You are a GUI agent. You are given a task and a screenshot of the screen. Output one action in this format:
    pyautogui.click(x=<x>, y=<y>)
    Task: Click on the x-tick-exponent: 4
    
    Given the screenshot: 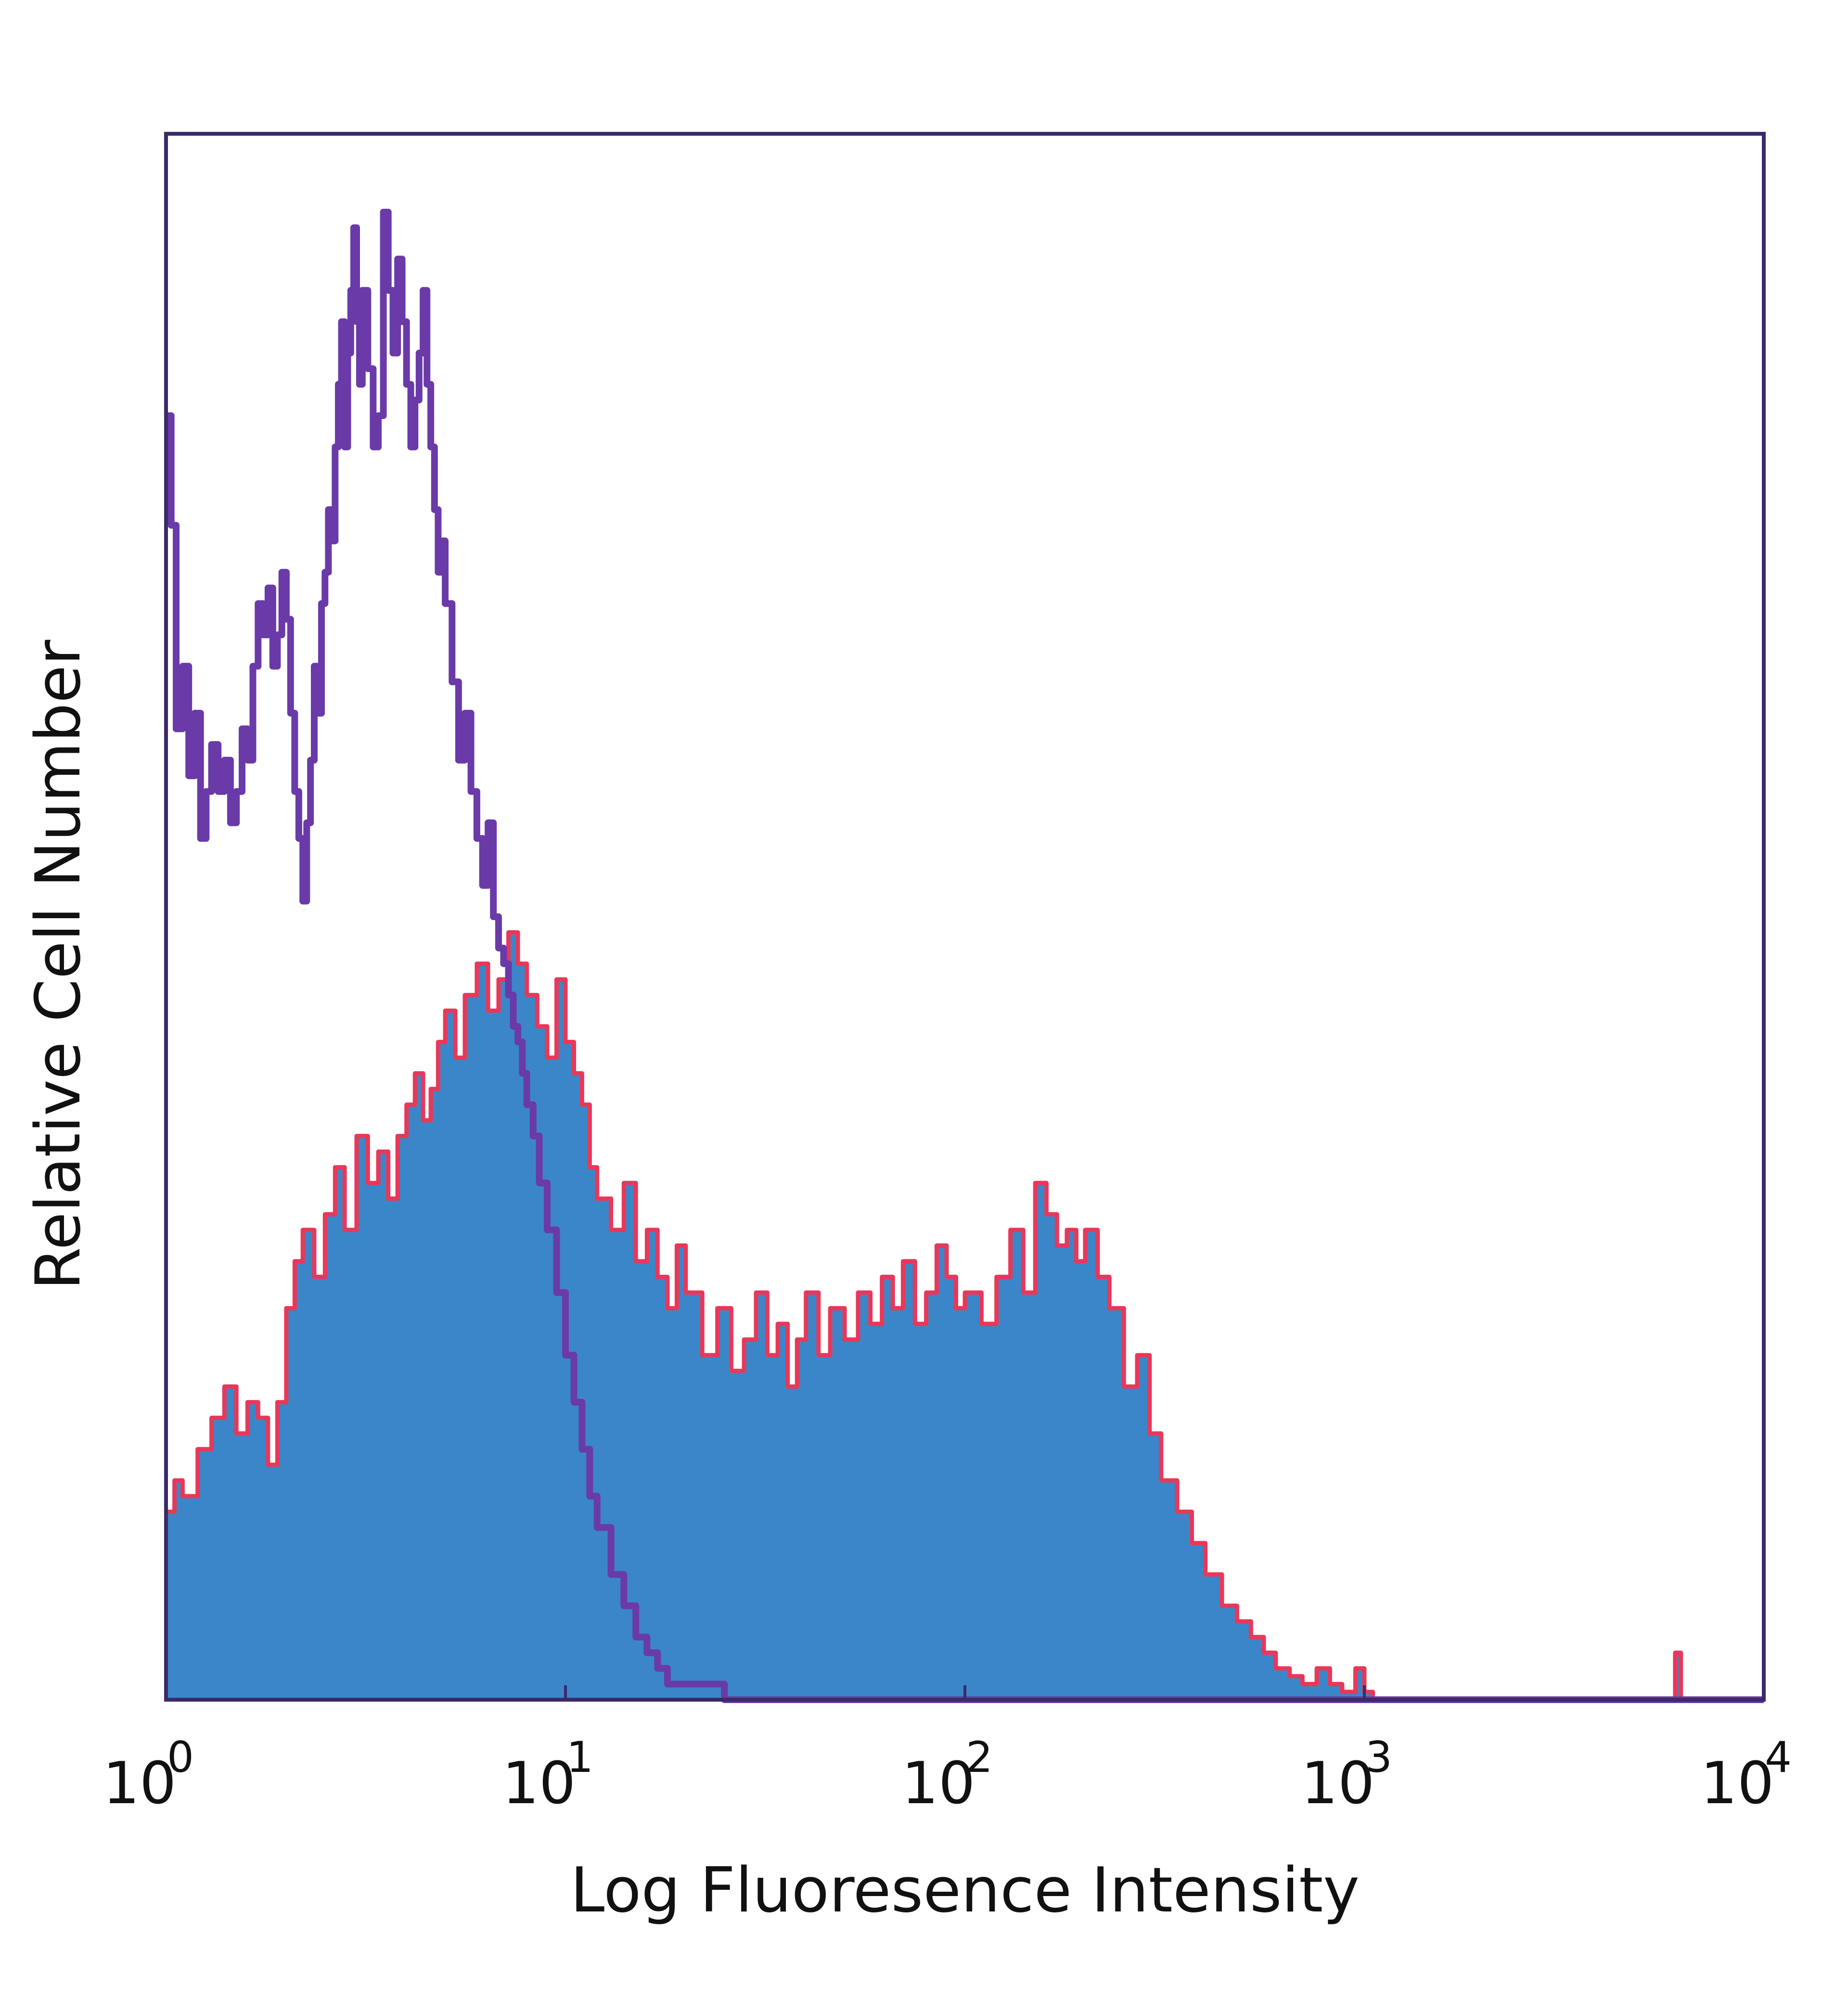 What is the action you would take?
    pyautogui.click(x=1778, y=1757)
    